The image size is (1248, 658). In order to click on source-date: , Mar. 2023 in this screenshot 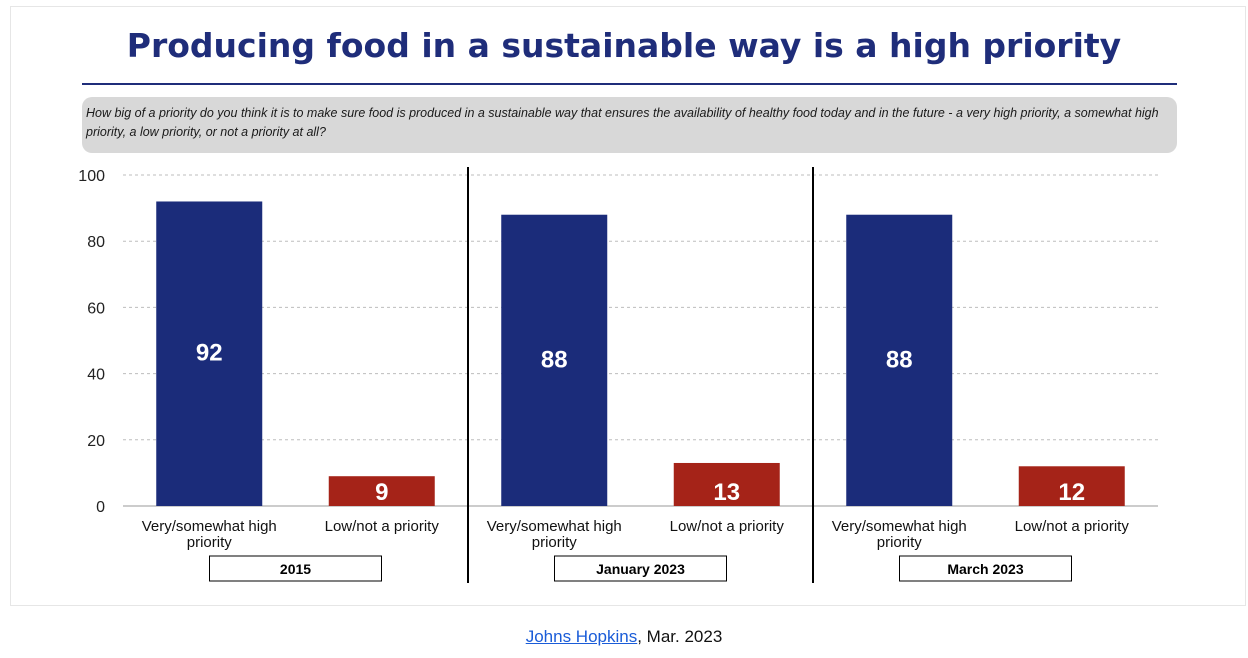, I will do `click(680, 636)`.